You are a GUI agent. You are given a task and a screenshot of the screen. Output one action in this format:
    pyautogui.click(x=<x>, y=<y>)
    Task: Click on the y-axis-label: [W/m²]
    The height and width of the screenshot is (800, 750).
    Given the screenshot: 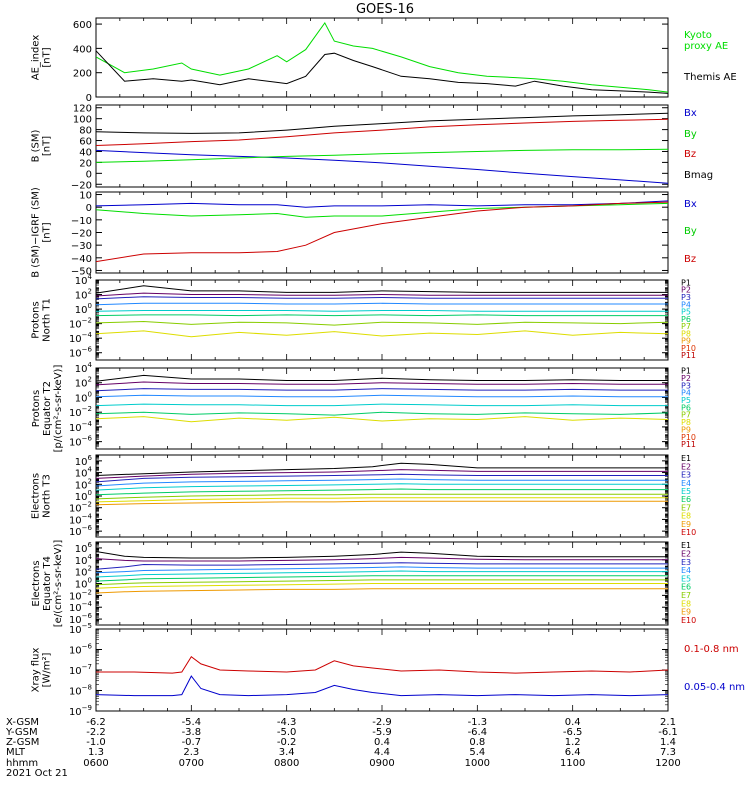 What is the action you would take?
    pyautogui.click(x=47, y=669)
    